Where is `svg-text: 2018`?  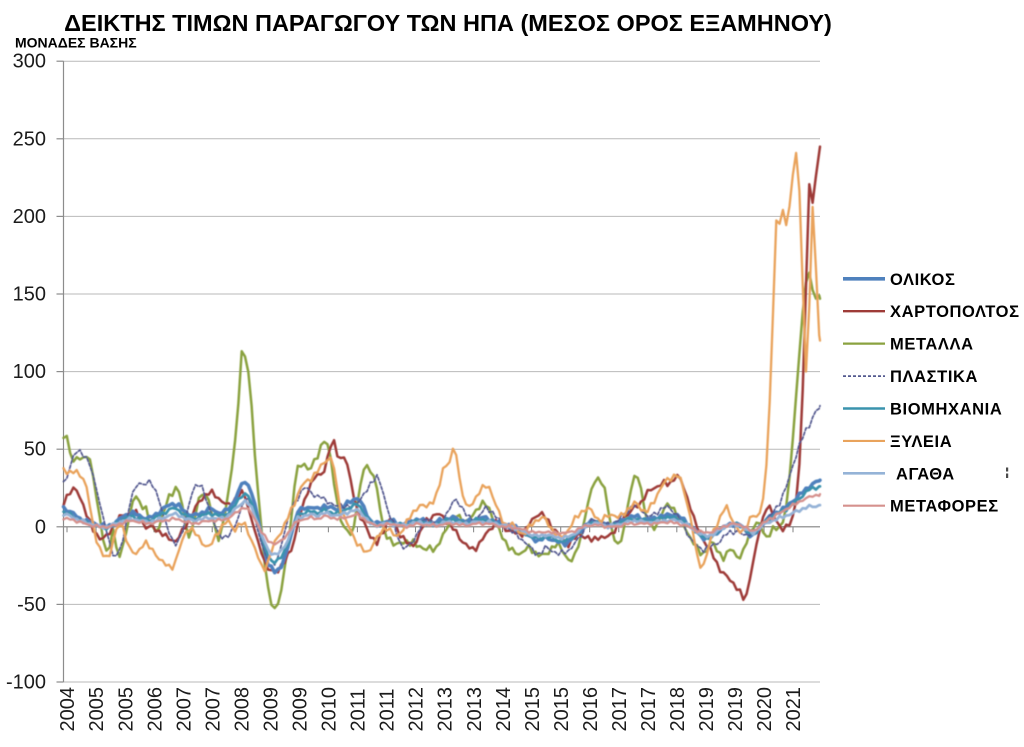 svg-text: 2018 is located at coordinates (678, 709).